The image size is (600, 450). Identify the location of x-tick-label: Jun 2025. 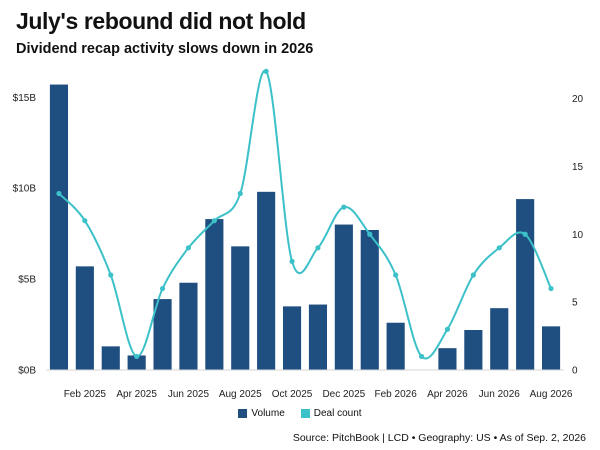
(189, 394).